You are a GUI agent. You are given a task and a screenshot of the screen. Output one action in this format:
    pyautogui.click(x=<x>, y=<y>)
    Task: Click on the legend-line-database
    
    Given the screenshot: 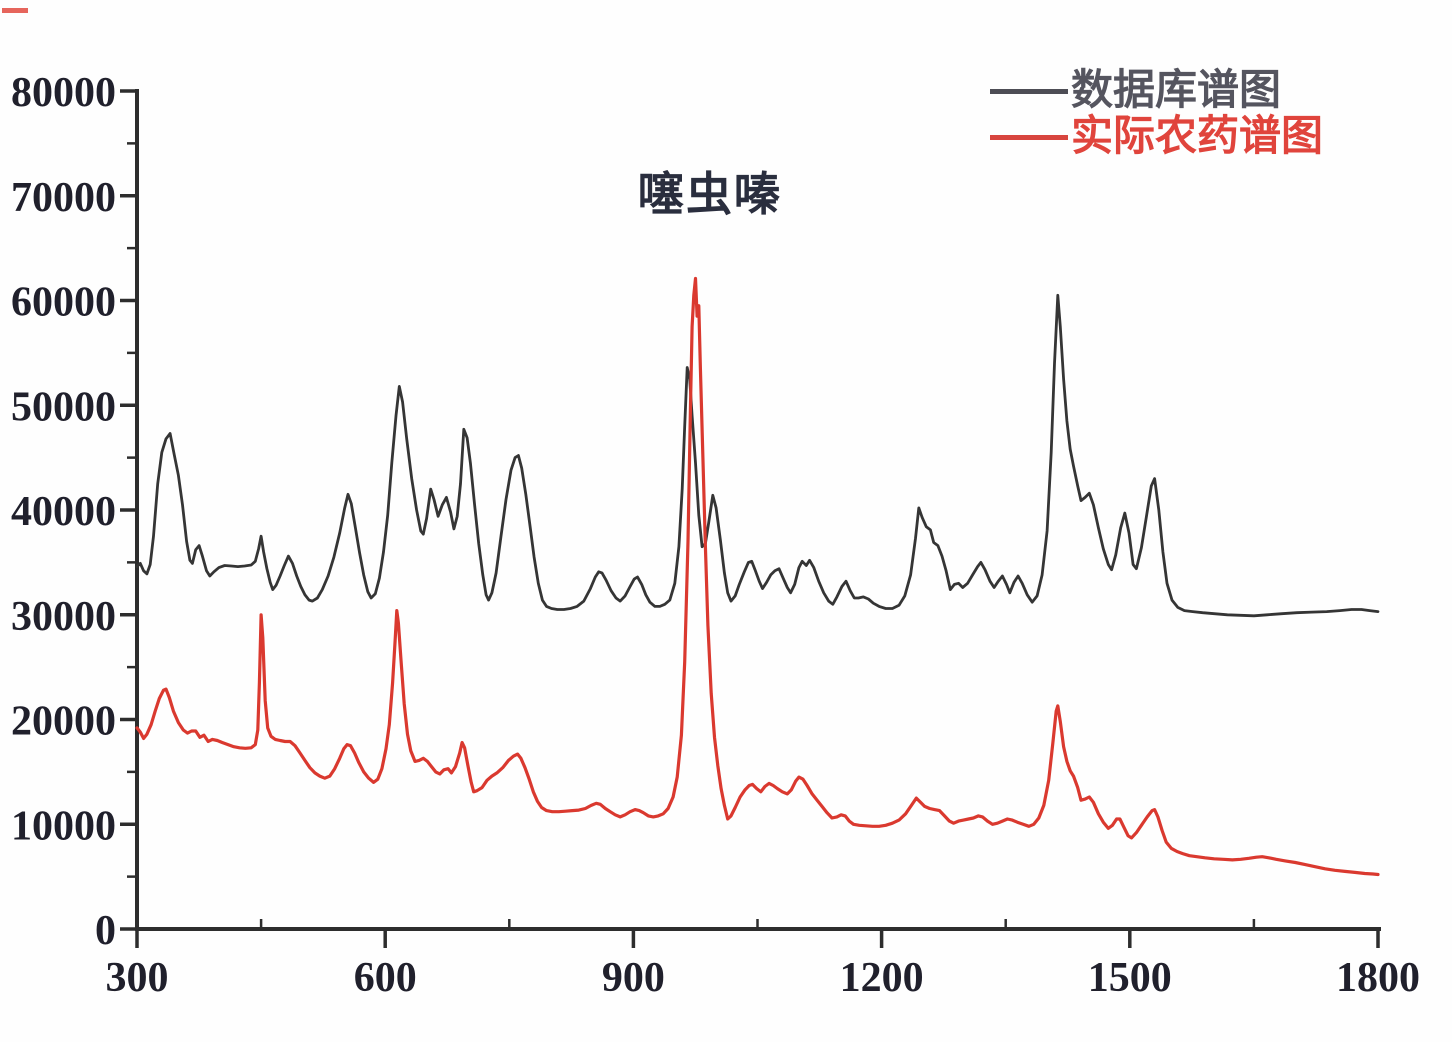 What is the action you would take?
    pyautogui.click(x=1029, y=91)
    